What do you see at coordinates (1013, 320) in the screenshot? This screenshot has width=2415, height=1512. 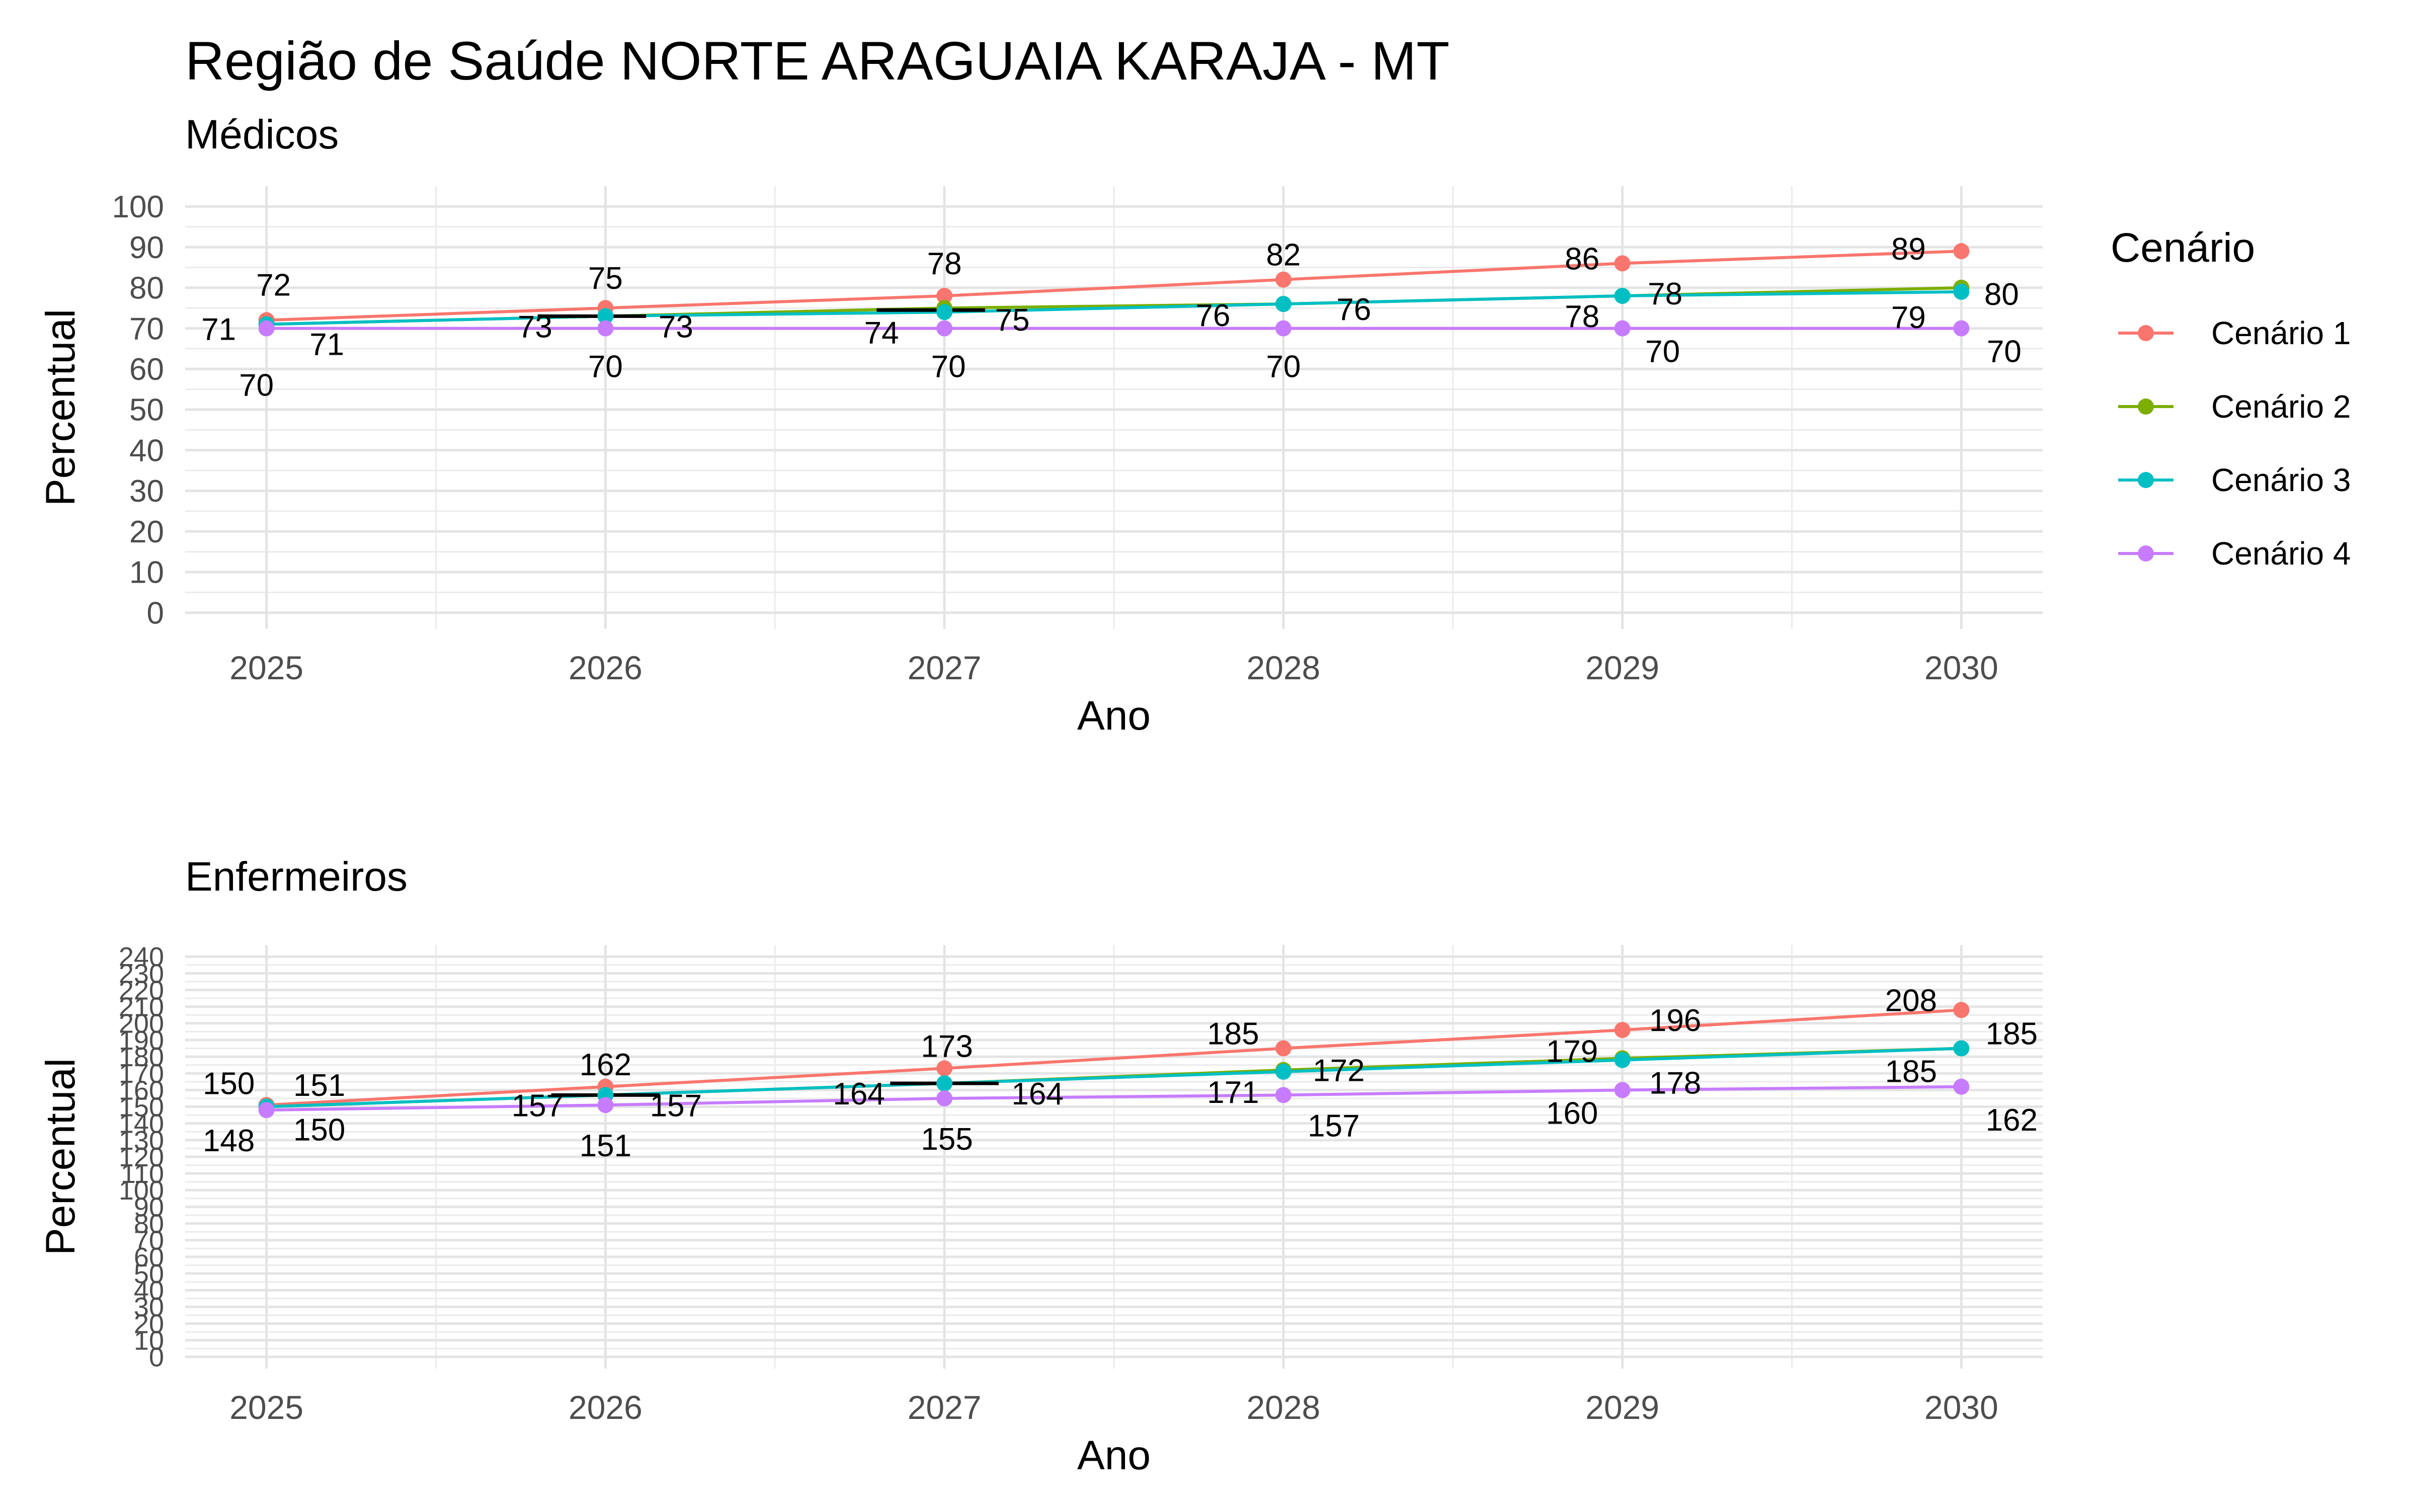 I see `data-label: 75` at bounding box center [1013, 320].